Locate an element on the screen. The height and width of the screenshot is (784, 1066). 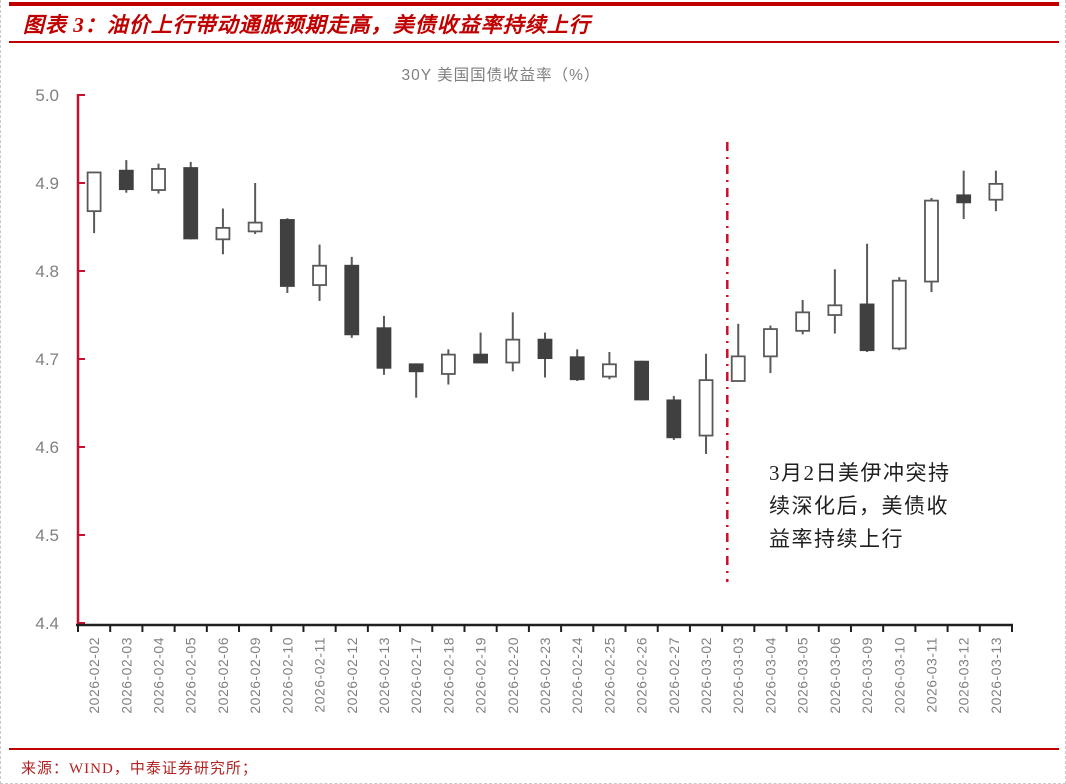
x-tick-label: 2026-03-13 is located at coordinates (996, 675).